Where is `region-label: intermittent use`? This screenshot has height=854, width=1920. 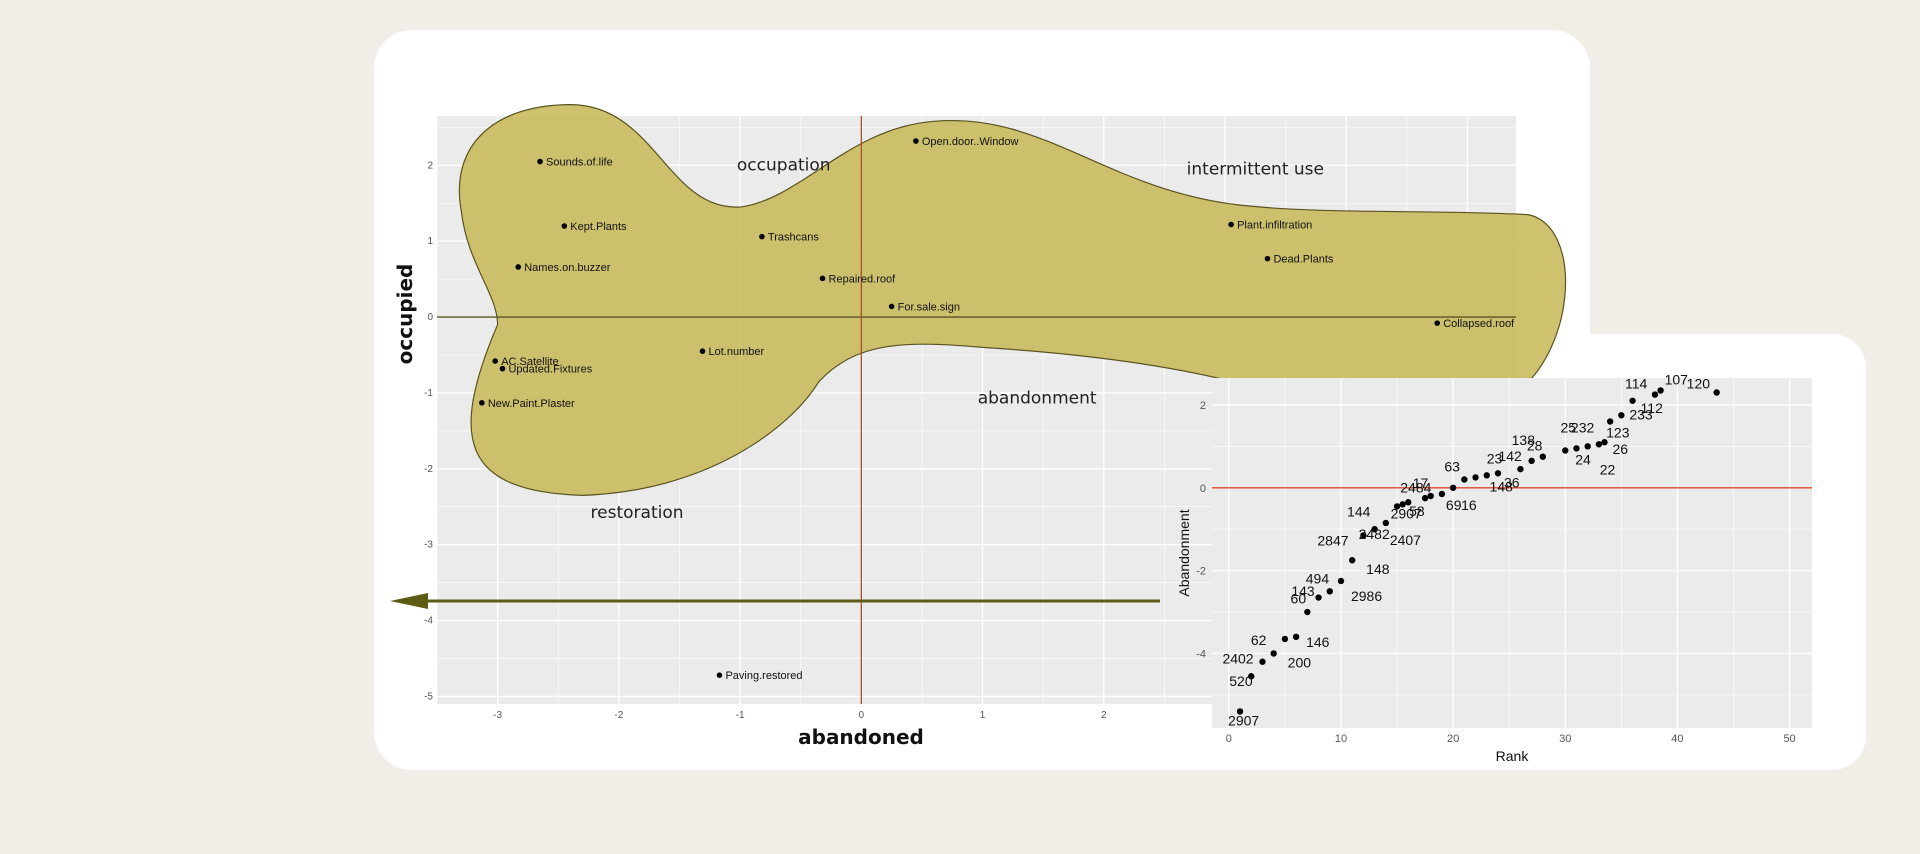 region-label: intermittent use is located at coordinates (1255, 169).